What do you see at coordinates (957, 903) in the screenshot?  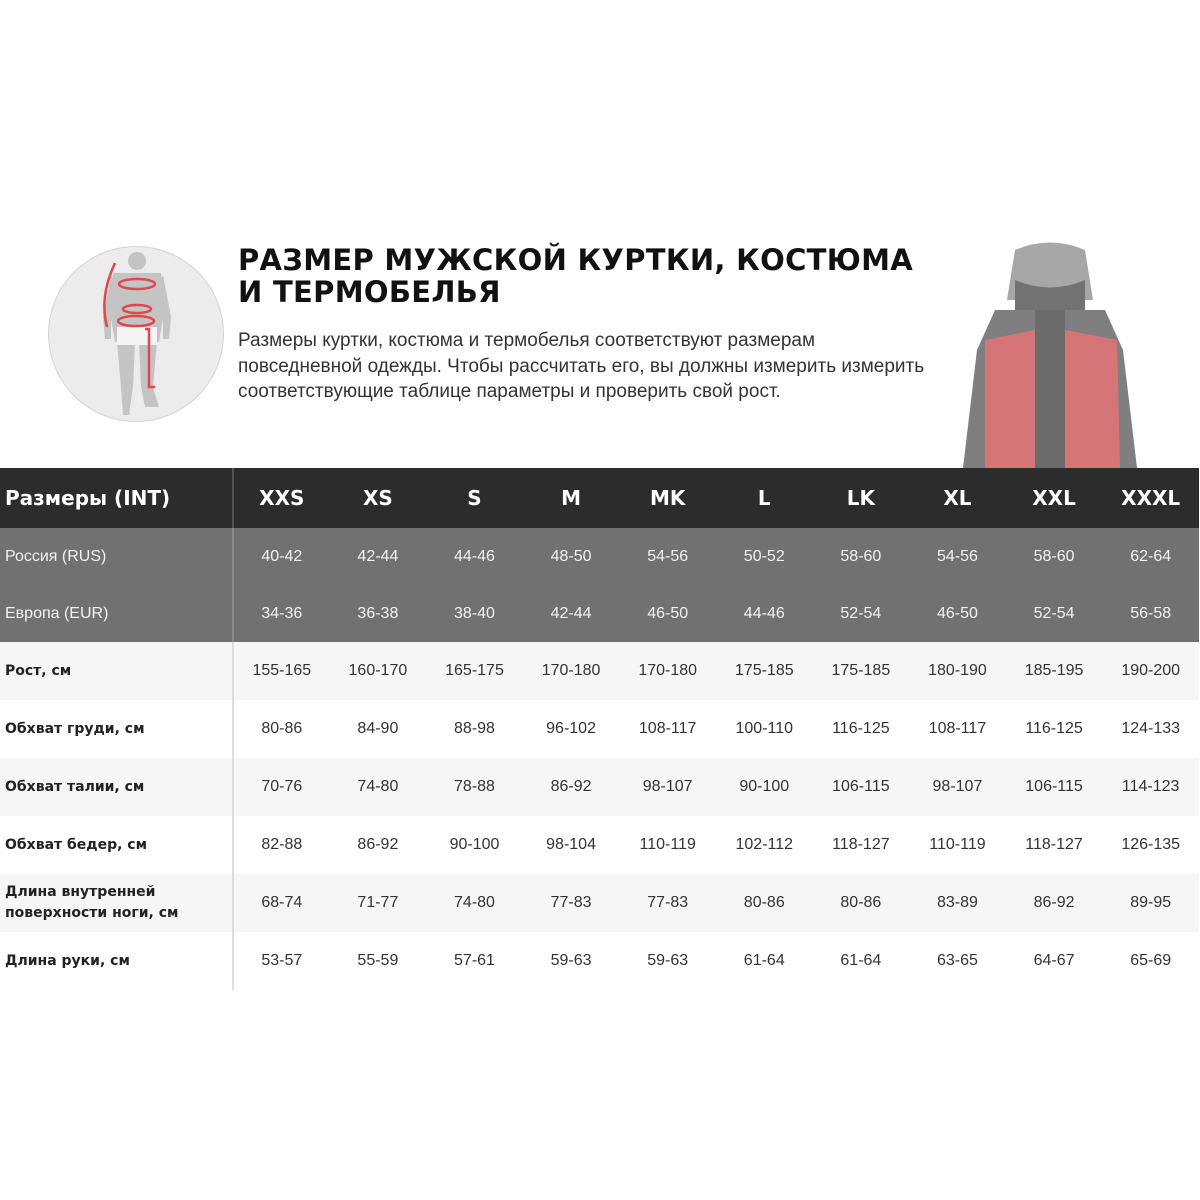 I see `table-cell: 83-89` at bounding box center [957, 903].